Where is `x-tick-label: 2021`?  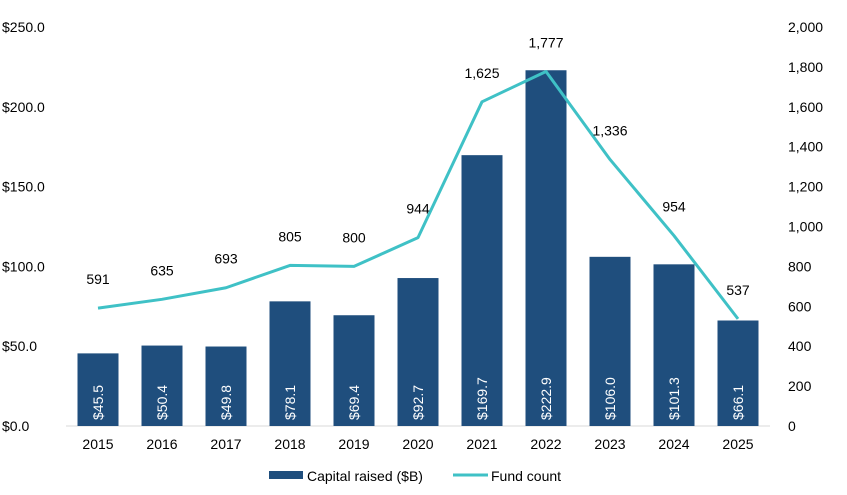
x-tick-label: 2021 is located at coordinates (481, 444).